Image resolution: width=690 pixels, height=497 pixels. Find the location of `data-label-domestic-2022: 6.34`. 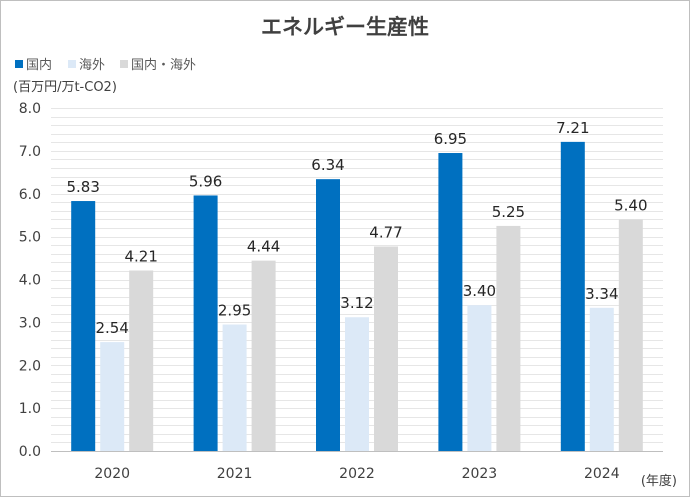

data-label-domestic-2022: 6.34 is located at coordinates (327, 165).